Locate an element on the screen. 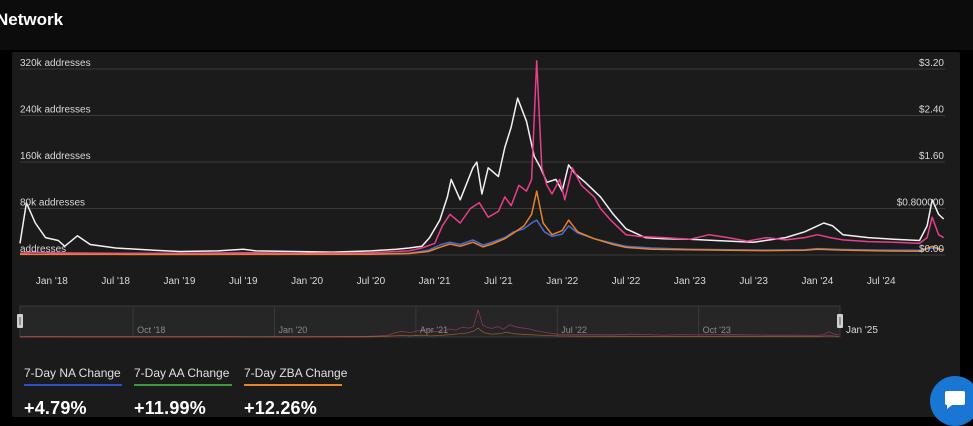 The image size is (973, 426). x-tick-label: Jan '18 is located at coordinates (52, 281).